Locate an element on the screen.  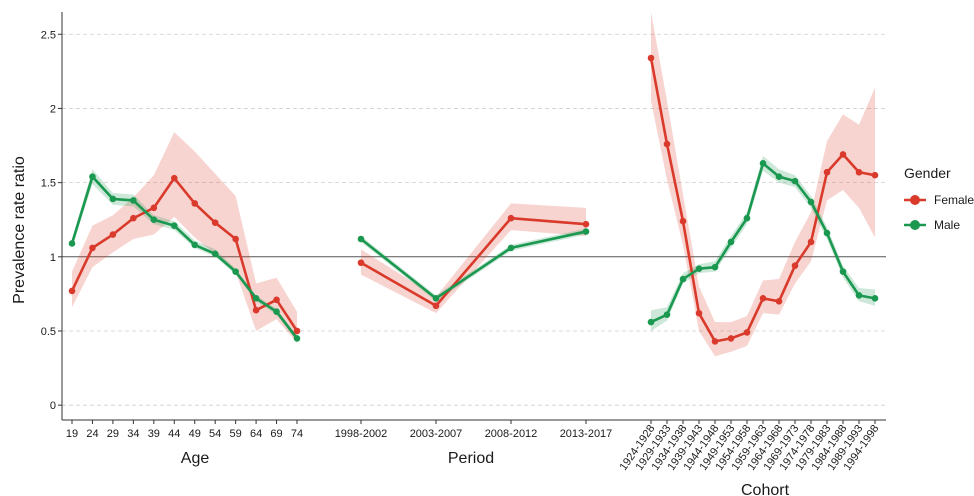
x-tick-label: 1998-2002 is located at coordinates (361, 434).